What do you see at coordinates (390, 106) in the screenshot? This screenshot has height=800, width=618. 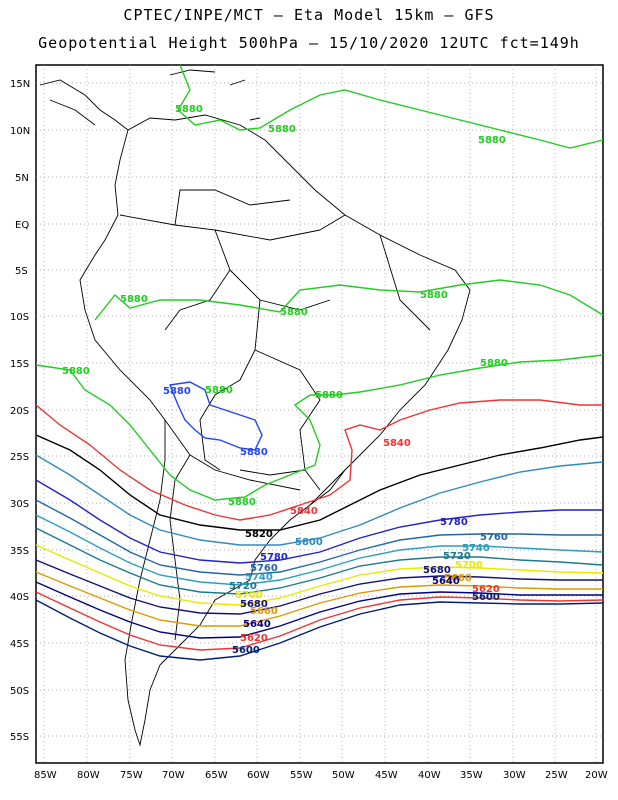 I see `contour-5880-north` at bounding box center [390, 106].